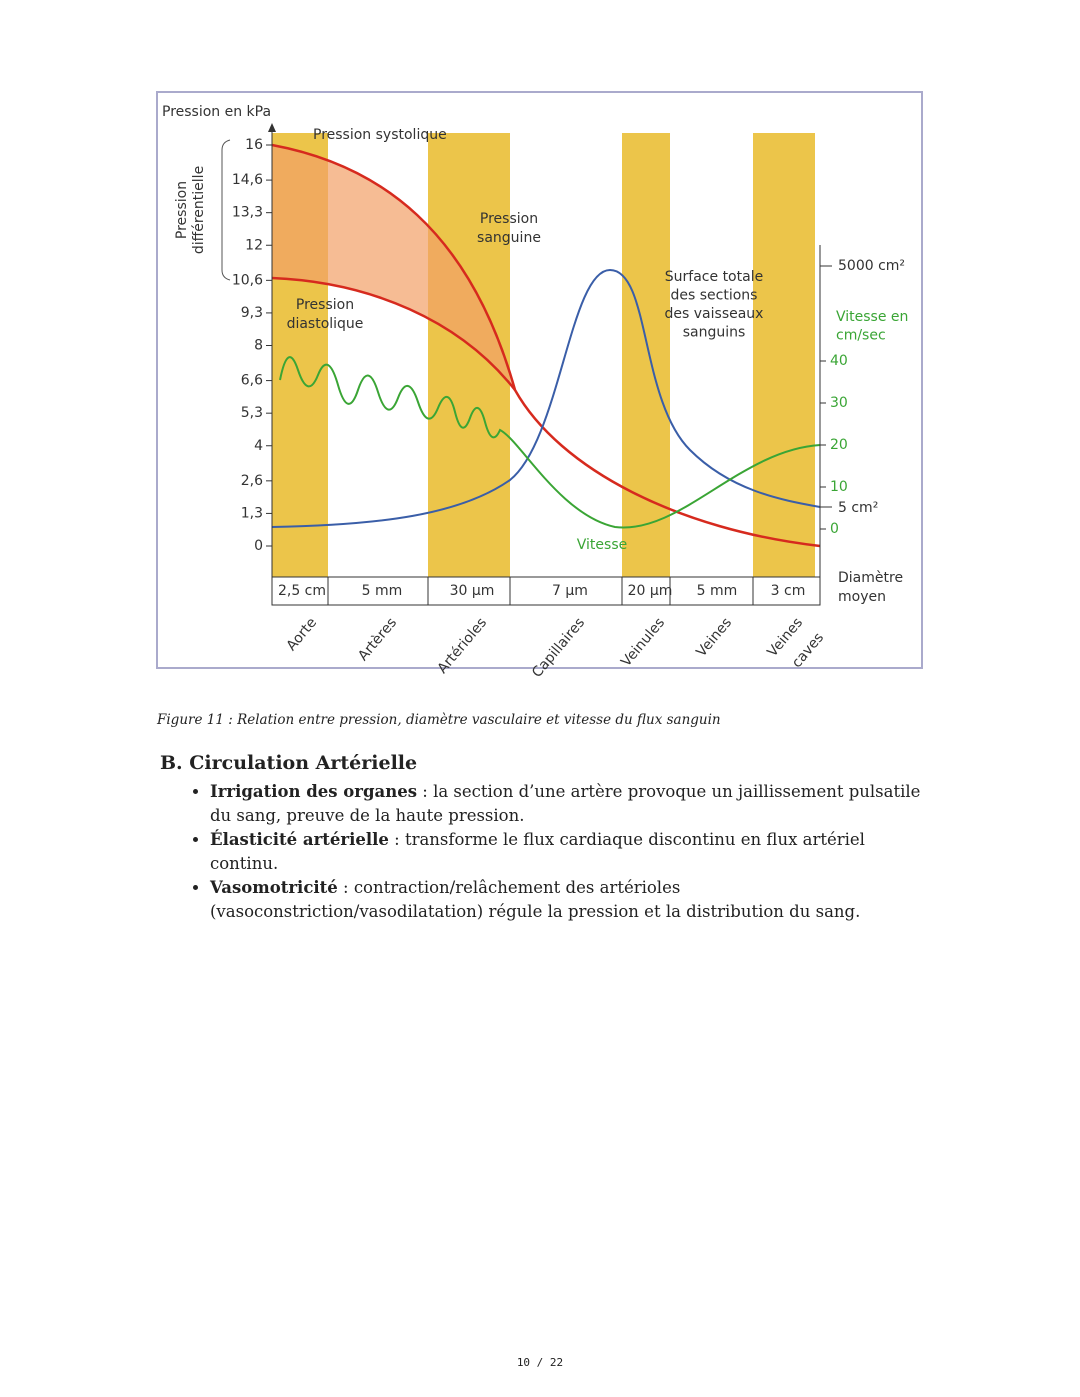 The image size is (1080, 1397). Describe the element at coordinates (862, 597) in the screenshot. I see `diameter-title: moyen` at that location.